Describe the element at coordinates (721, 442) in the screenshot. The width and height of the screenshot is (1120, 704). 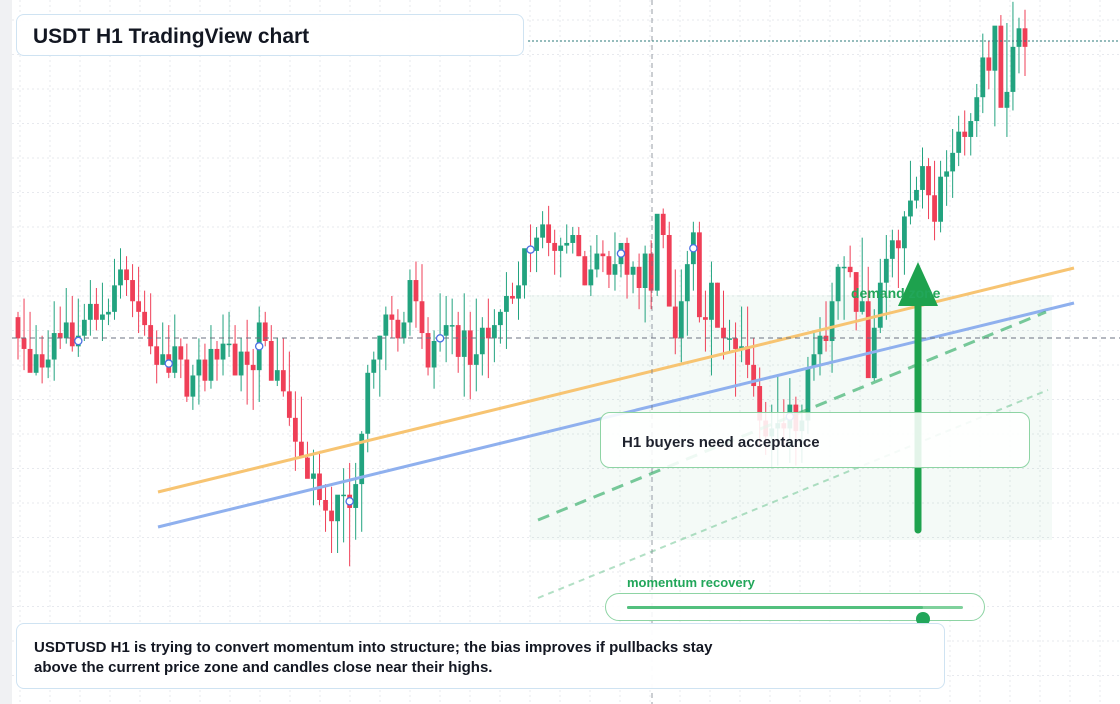
I see `callout-text: H1 buyers need acceptance` at that location.